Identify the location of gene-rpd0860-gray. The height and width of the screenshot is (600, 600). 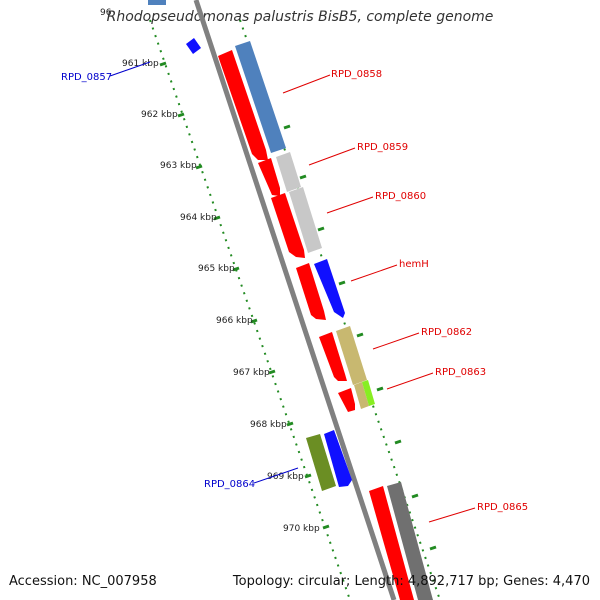
(305, 220).